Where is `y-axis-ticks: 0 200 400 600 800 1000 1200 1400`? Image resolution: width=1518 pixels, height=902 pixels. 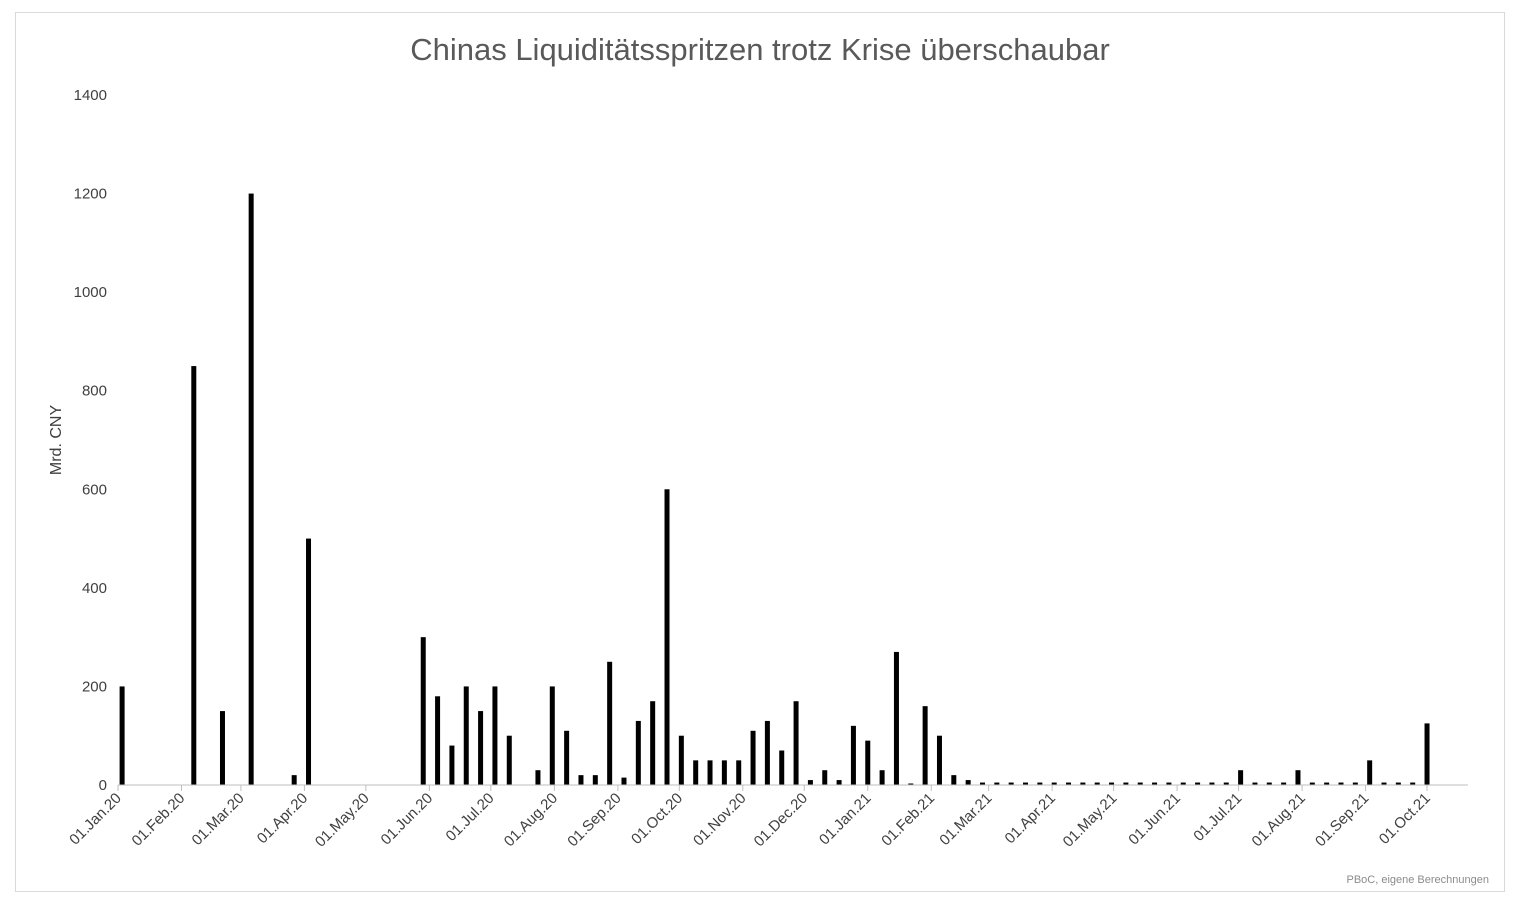 y-axis-ticks: 0 200 400 600 800 1000 1200 1400 is located at coordinates (90, 440).